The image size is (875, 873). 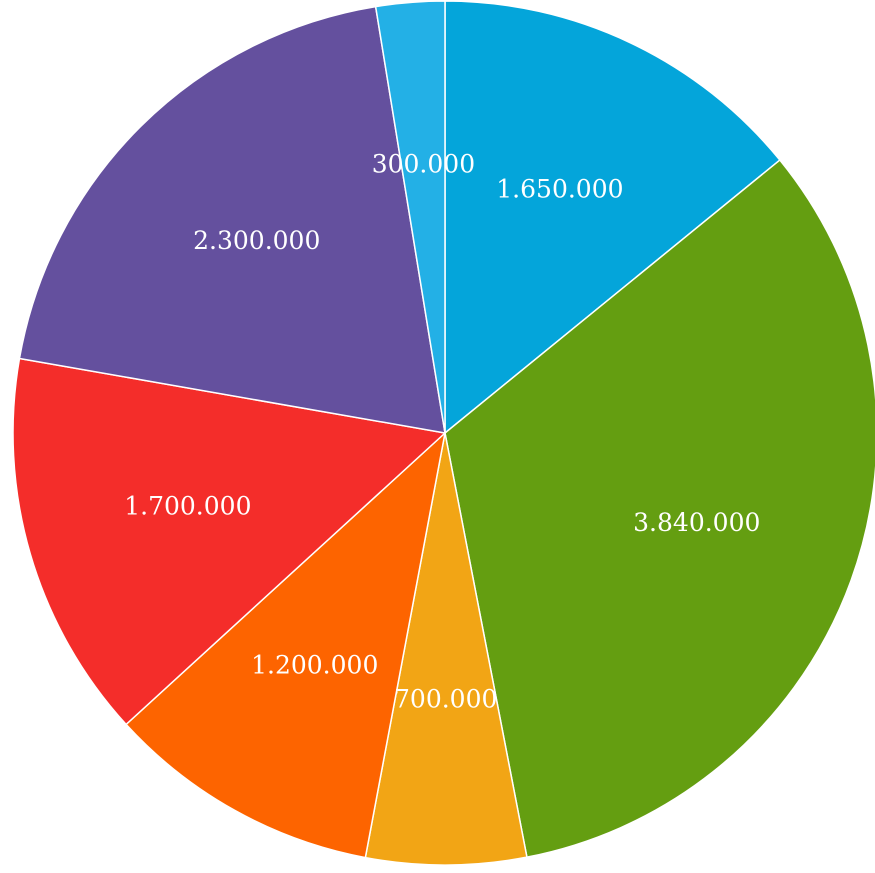 I want to click on pie-slice-label-1: 3.840.000, so click(x=696, y=522).